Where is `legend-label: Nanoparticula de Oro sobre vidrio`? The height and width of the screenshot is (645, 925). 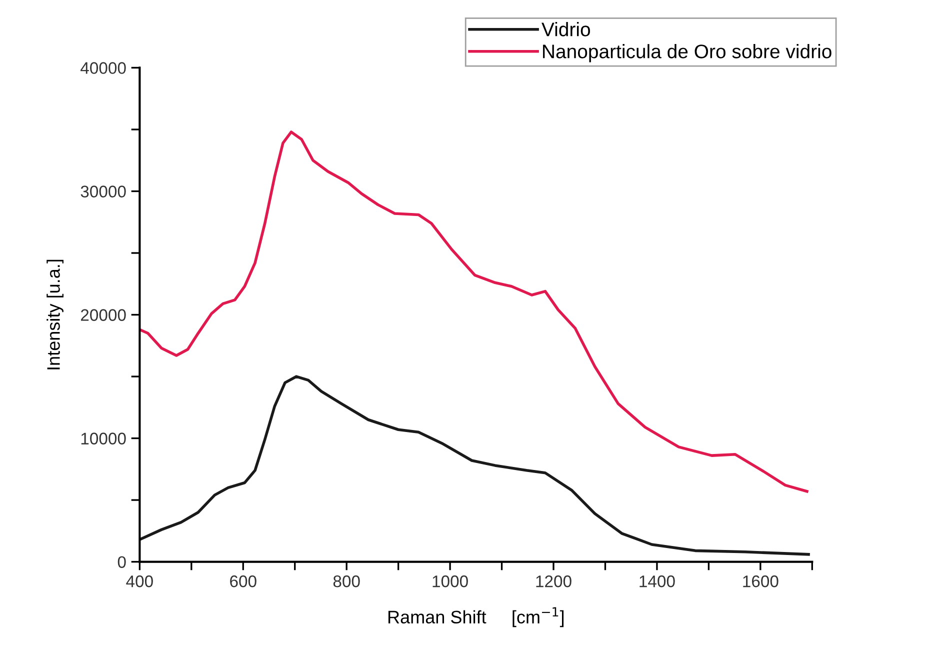
legend-label: Nanoparticula de Oro sobre vidrio is located at coordinates (687, 53).